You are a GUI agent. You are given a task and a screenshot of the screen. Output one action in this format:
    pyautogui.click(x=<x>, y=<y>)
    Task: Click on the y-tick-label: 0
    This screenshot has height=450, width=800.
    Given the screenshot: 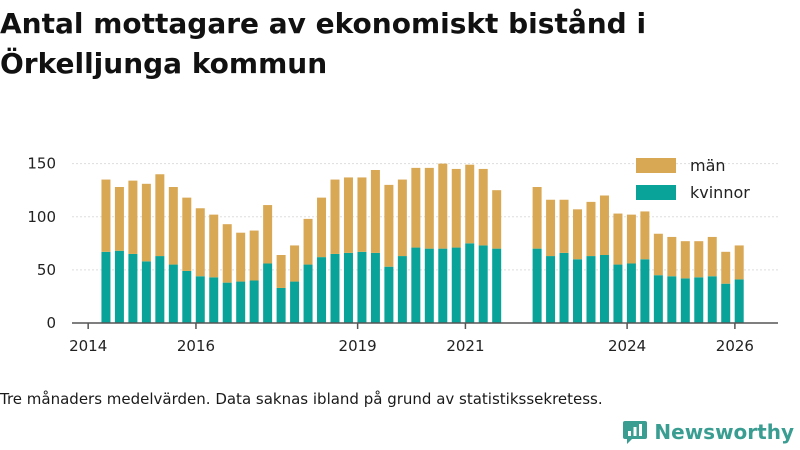 What is the action you would take?
    pyautogui.click(x=51, y=323)
    